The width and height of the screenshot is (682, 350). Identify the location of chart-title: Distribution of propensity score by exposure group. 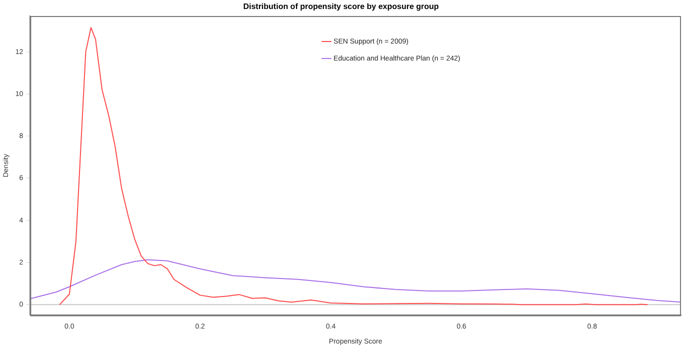
(341, 6).